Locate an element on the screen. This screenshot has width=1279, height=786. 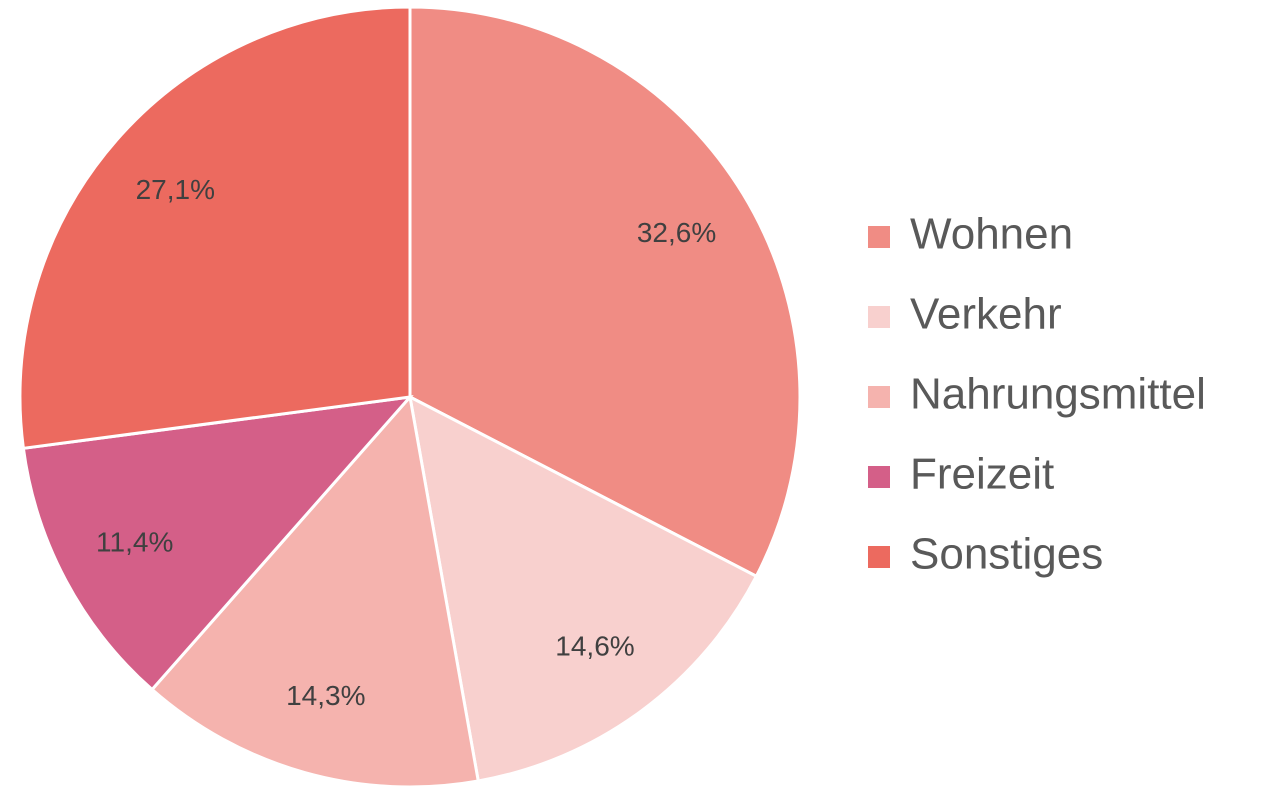
legend-label: Sonstiges is located at coordinates (1006, 554).